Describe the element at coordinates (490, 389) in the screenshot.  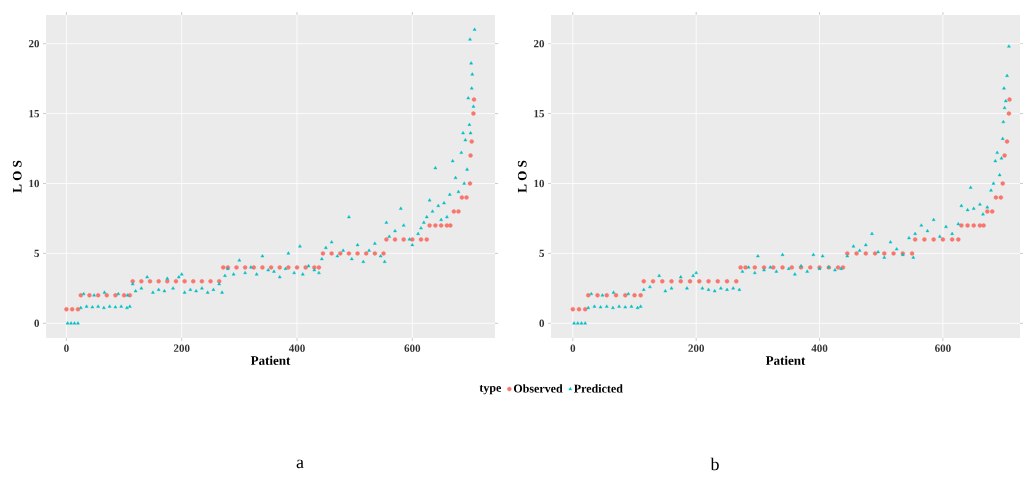
I see `legend-title: type` at that location.